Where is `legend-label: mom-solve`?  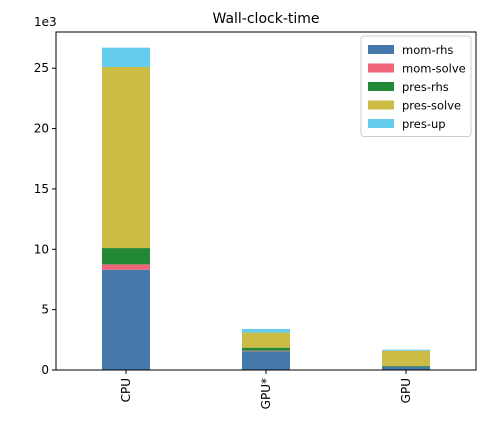 legend-label: mom-solve is located at coordinates (434, 69).